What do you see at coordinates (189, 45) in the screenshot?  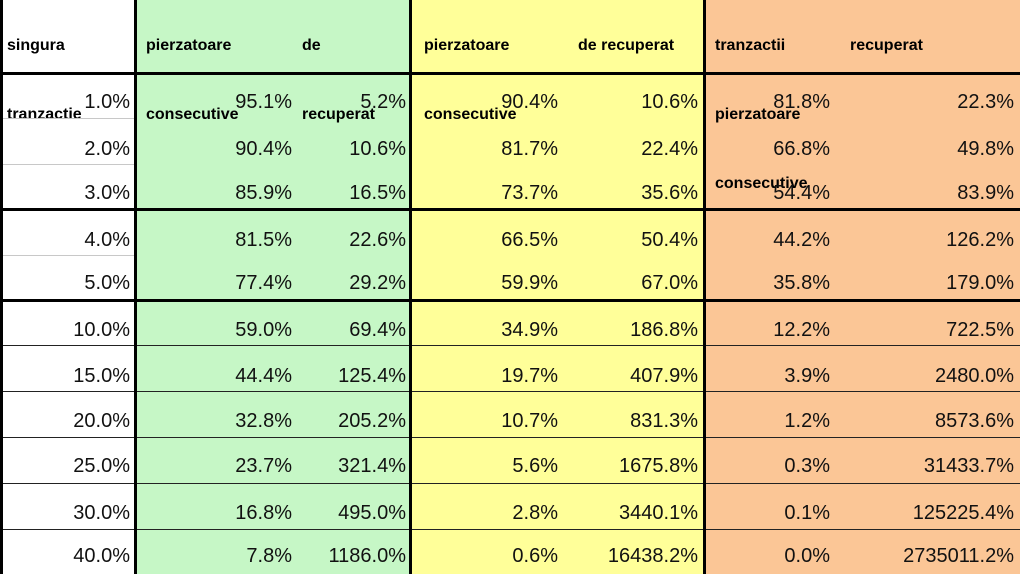 I see `header-green-1-line1: pierzatoare` at bounding box center [189, 45].